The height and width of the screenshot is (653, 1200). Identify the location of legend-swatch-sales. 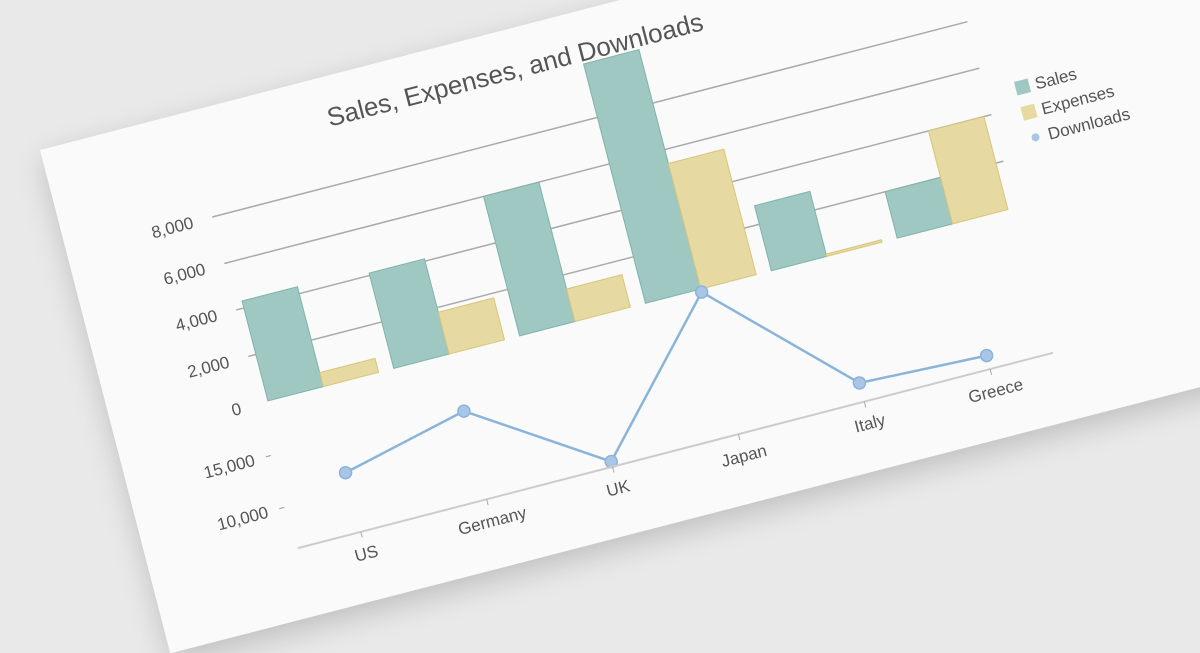
(1022, 87).